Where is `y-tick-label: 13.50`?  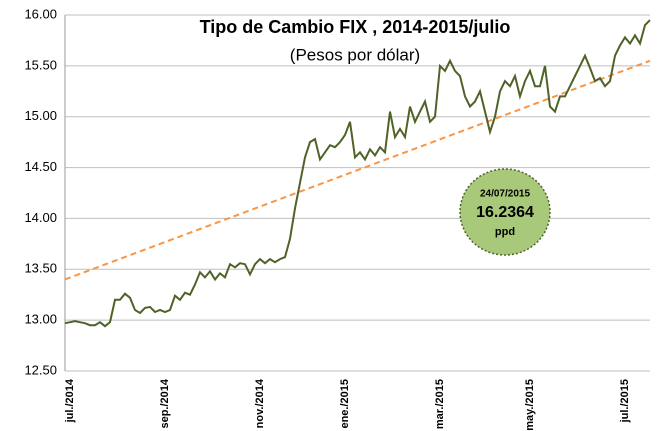 y-tick-label: 13.50 is located at coordinates (40, 268).